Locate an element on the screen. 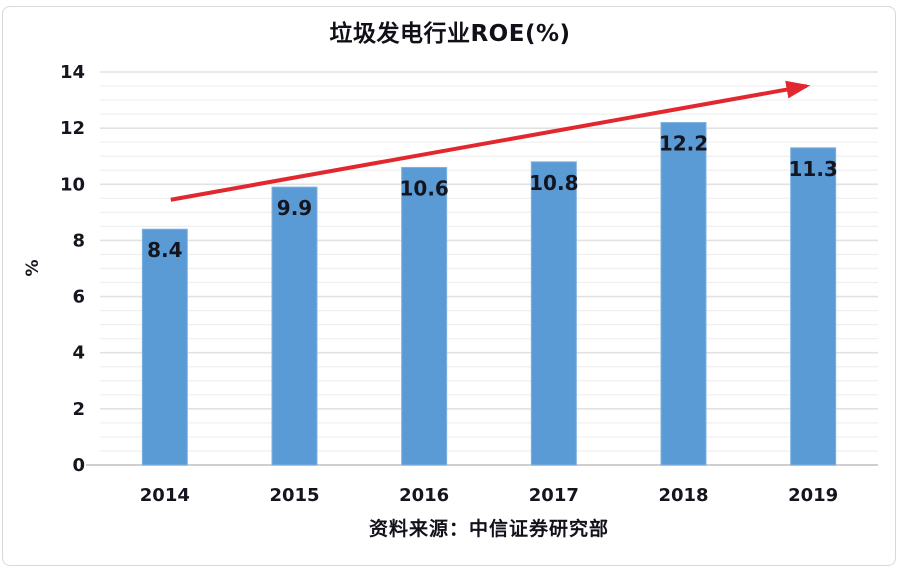 The width and height of the screenshot is (900, 571). y-tick-label: 10 is located at coordinates (72, 184).